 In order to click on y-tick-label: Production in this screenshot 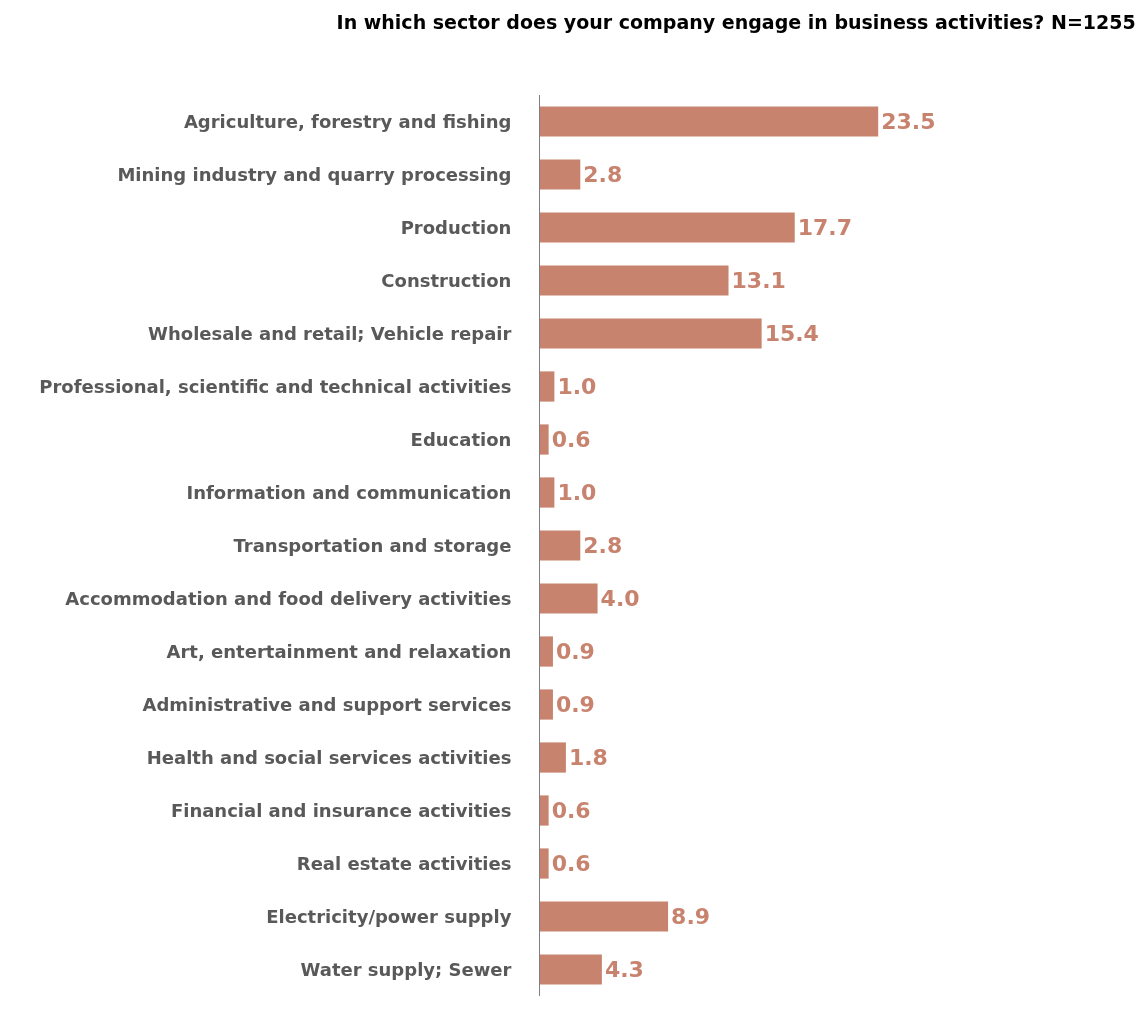, I will do `click(456, 227)`.